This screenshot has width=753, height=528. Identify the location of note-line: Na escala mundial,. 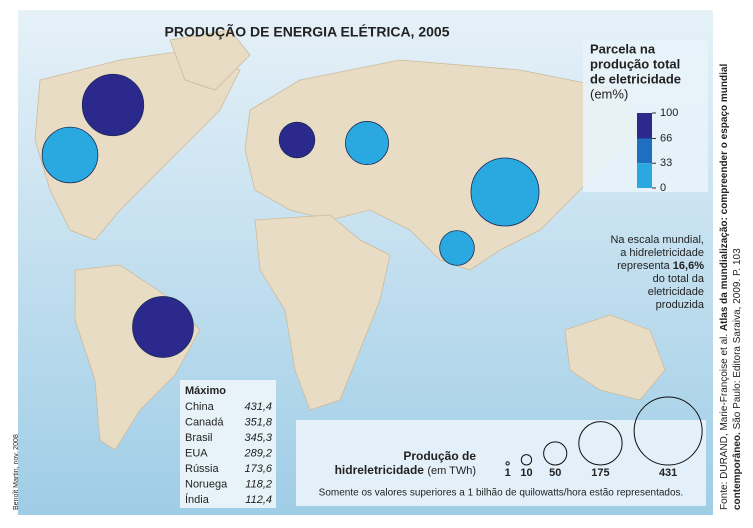
(657, 240).